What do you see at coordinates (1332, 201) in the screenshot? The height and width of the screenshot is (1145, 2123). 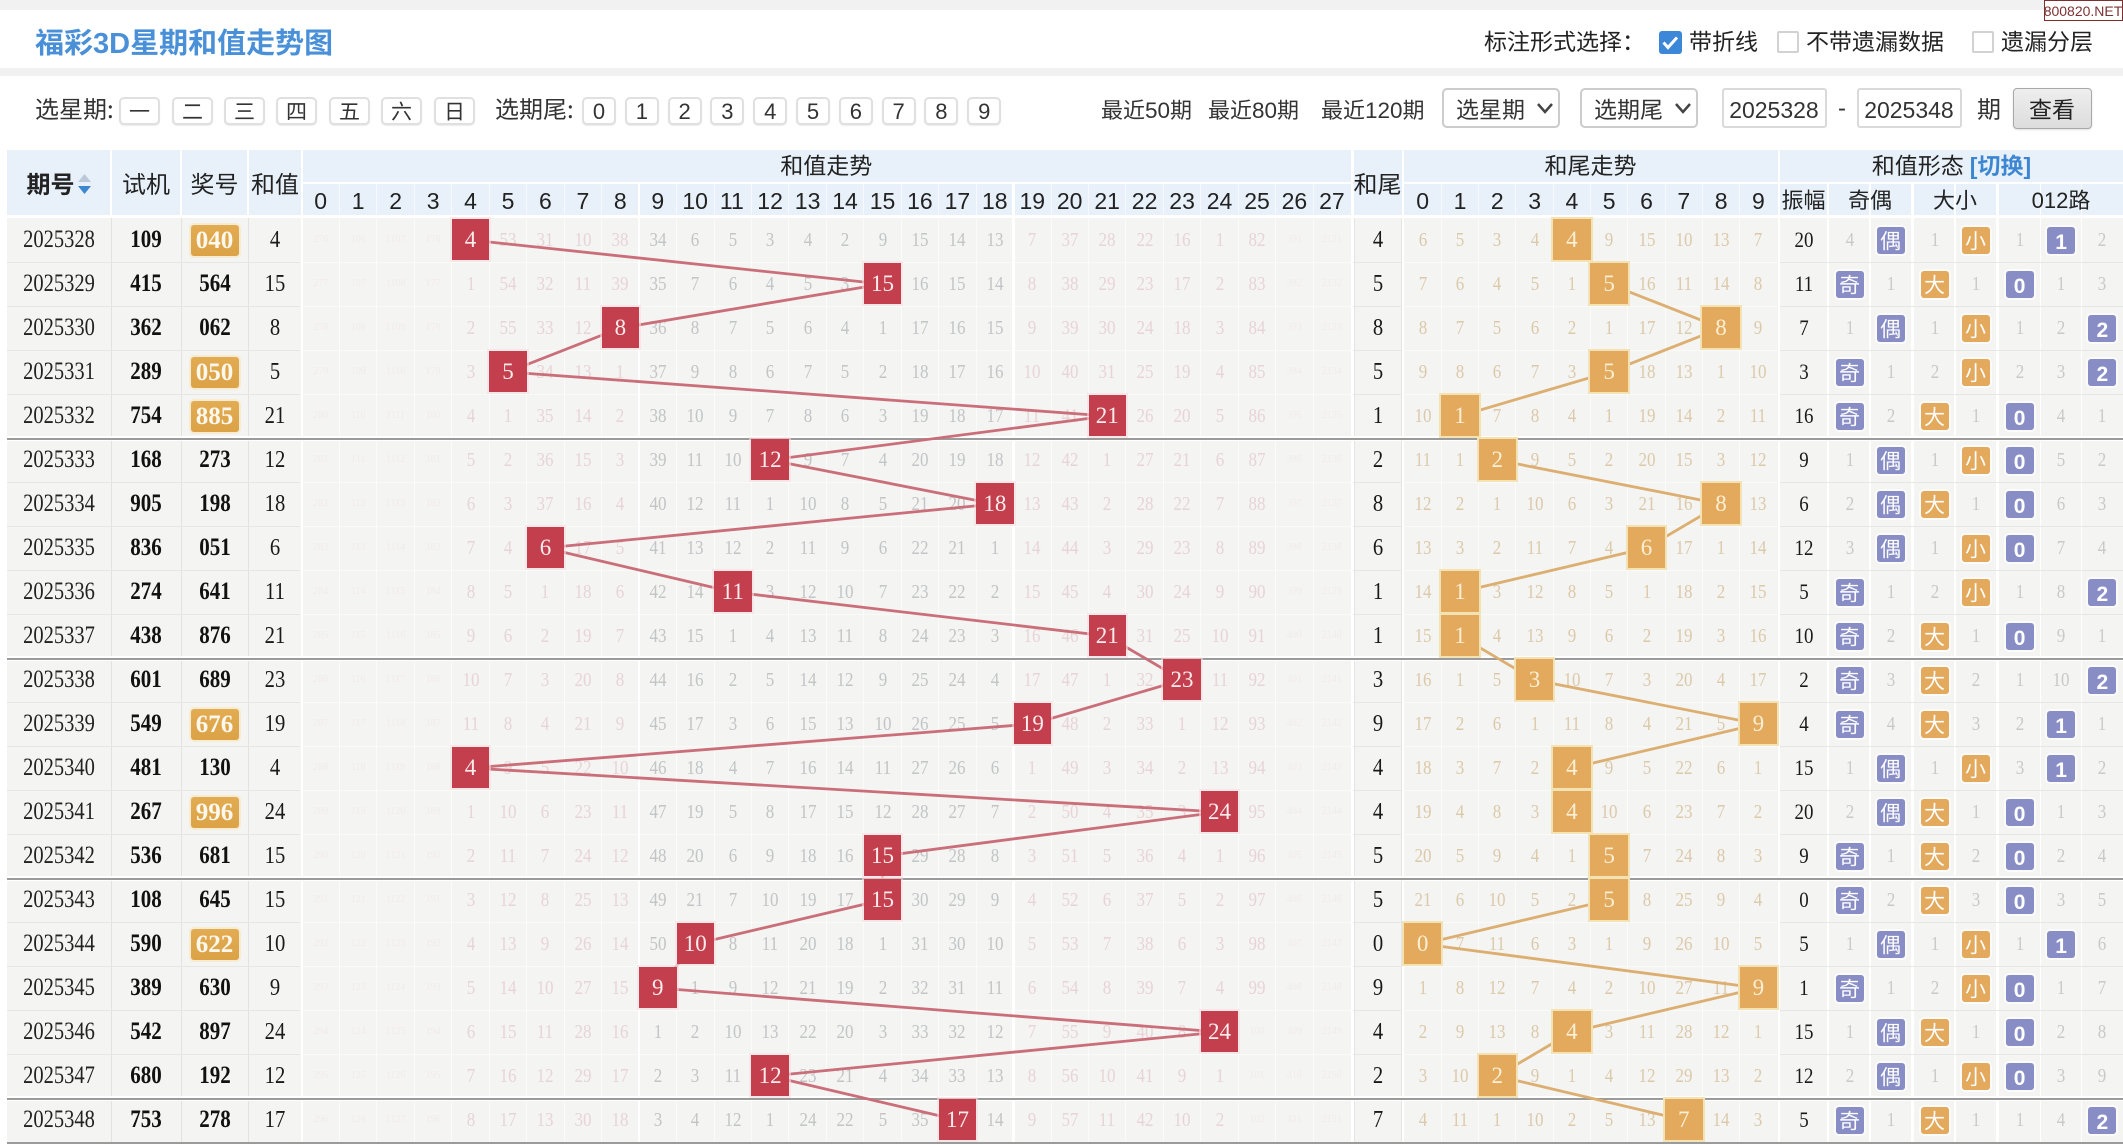 I see `svg-text: 27` at bounding box center [1332, 201].